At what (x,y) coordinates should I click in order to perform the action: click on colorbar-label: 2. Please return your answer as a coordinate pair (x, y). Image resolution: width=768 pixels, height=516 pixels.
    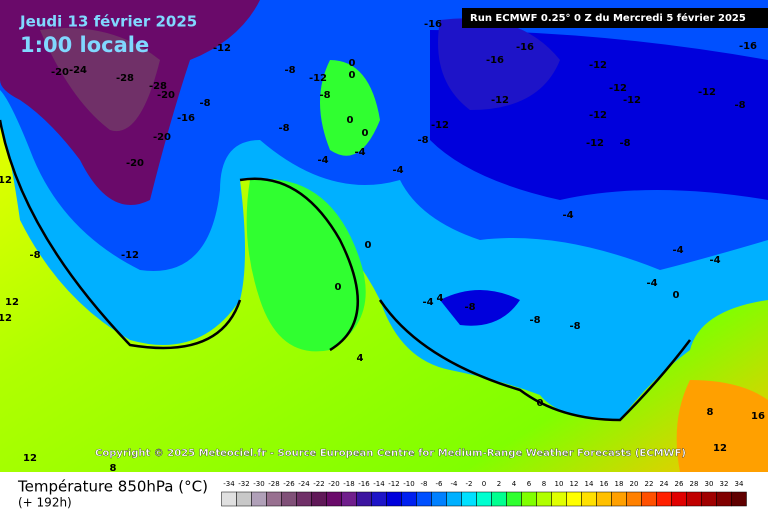
    Looking at the image, I should click on (499, 484).